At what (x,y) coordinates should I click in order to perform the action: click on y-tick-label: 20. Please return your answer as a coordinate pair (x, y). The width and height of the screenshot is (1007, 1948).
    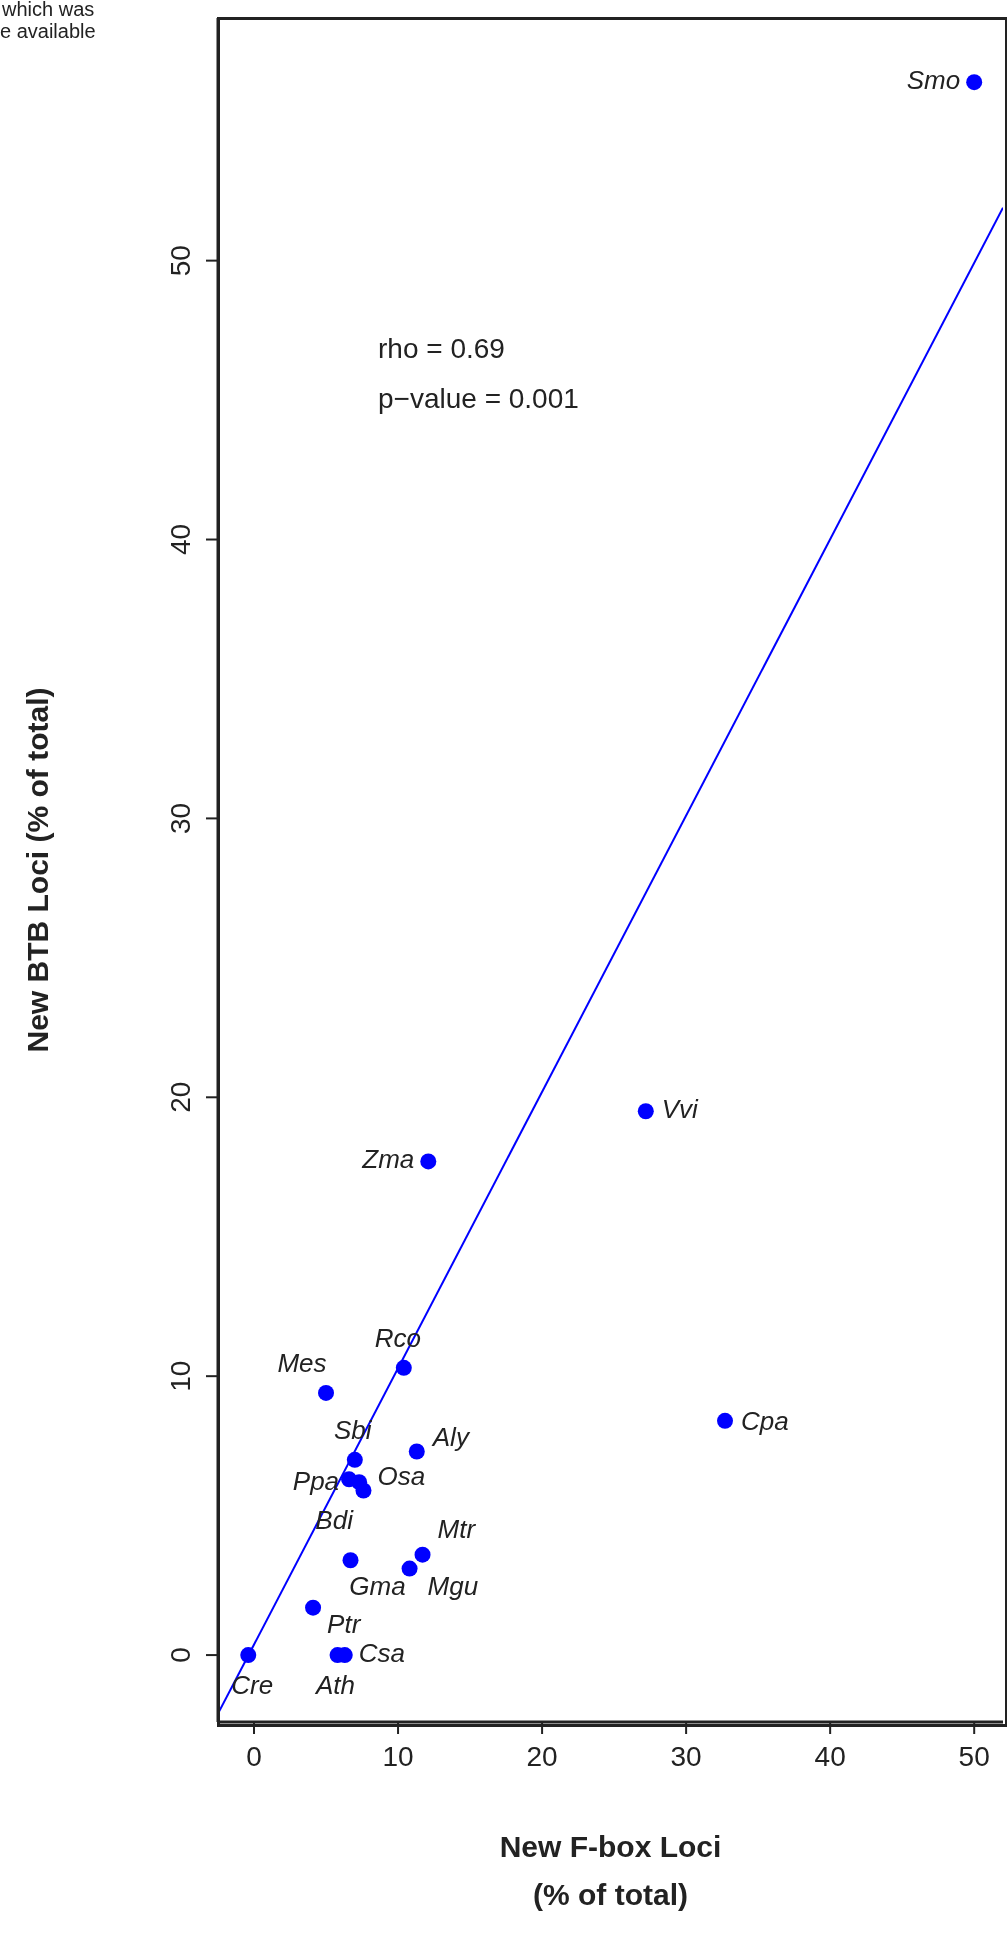
    Looking at the image, I should click on (180, 1097).